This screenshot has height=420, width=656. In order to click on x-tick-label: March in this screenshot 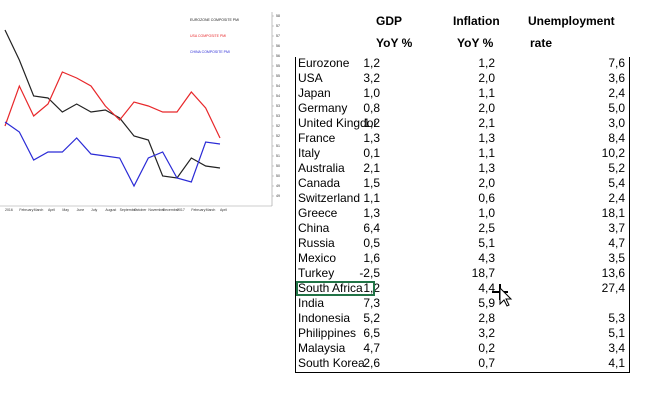, I will do `click(39, 210)`.